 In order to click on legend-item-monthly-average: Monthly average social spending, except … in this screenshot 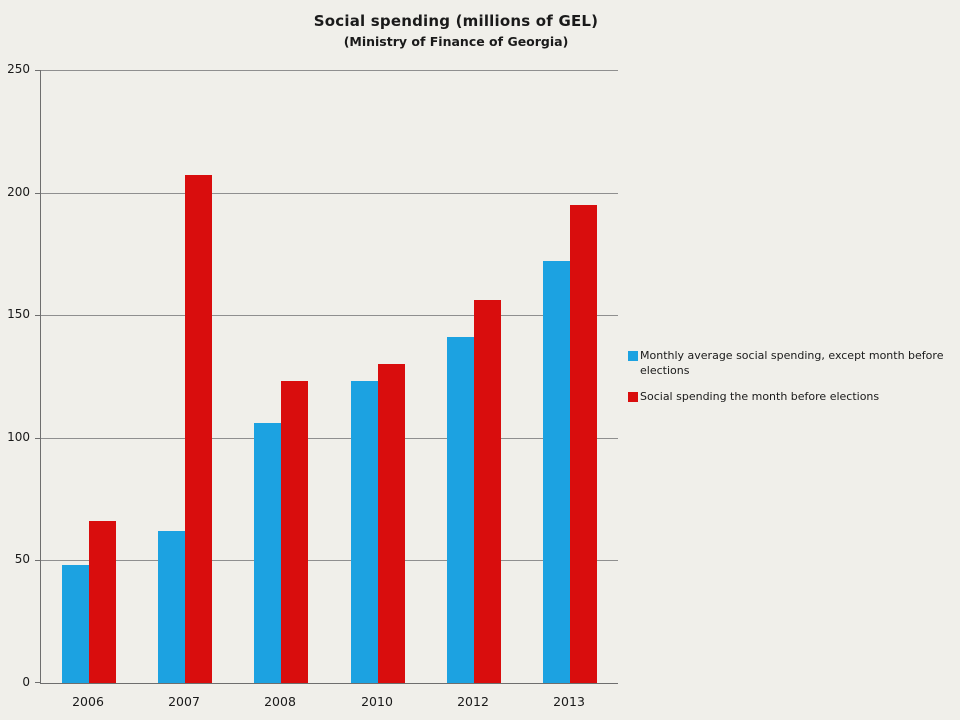, I will do `click(794, 364)`.